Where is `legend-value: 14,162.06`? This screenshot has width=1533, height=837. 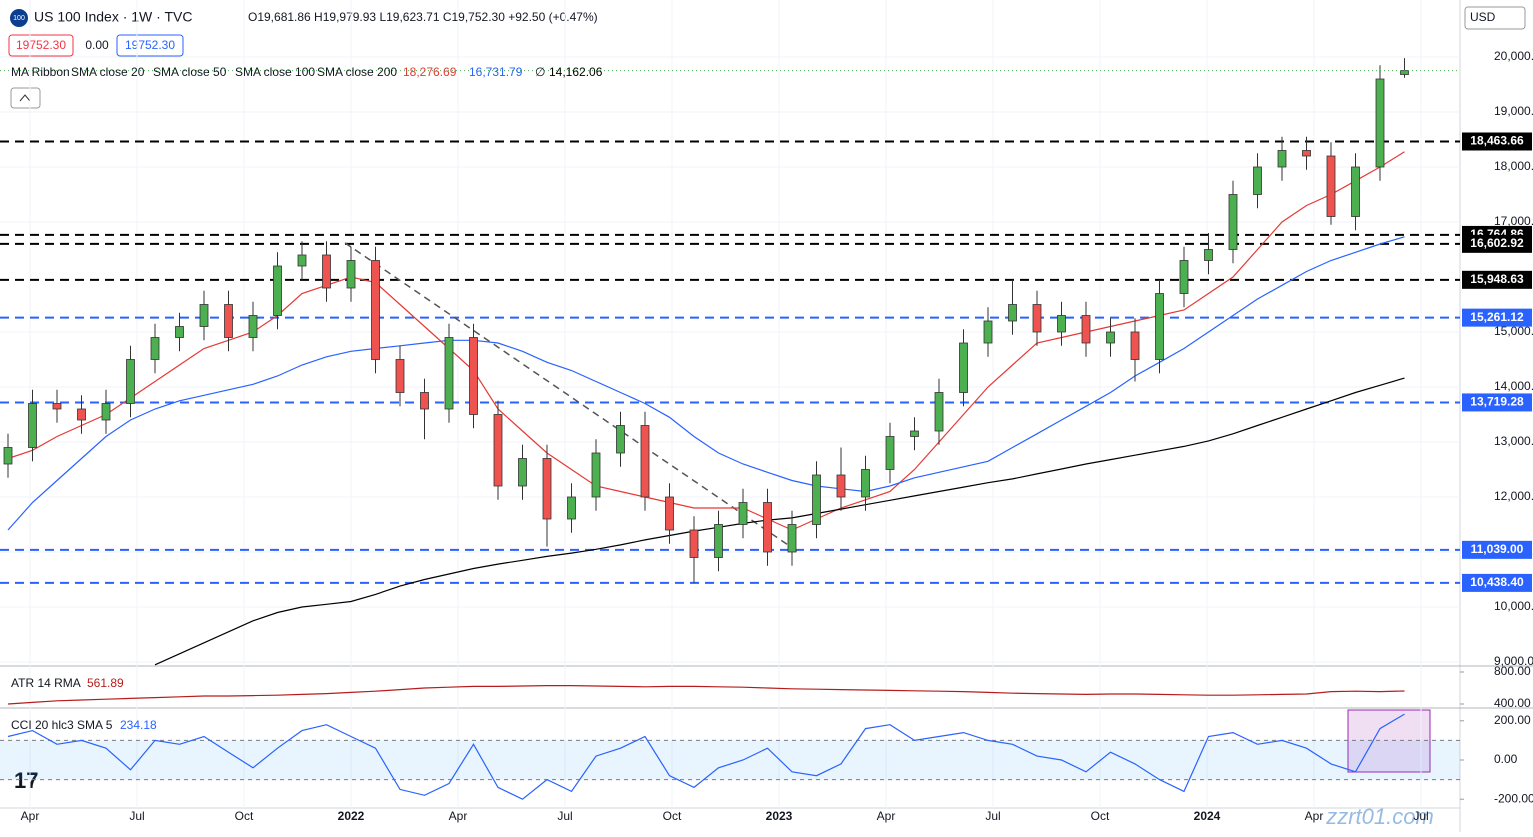
legend-value: 14,162.06 is located at coordinates (576, 72).